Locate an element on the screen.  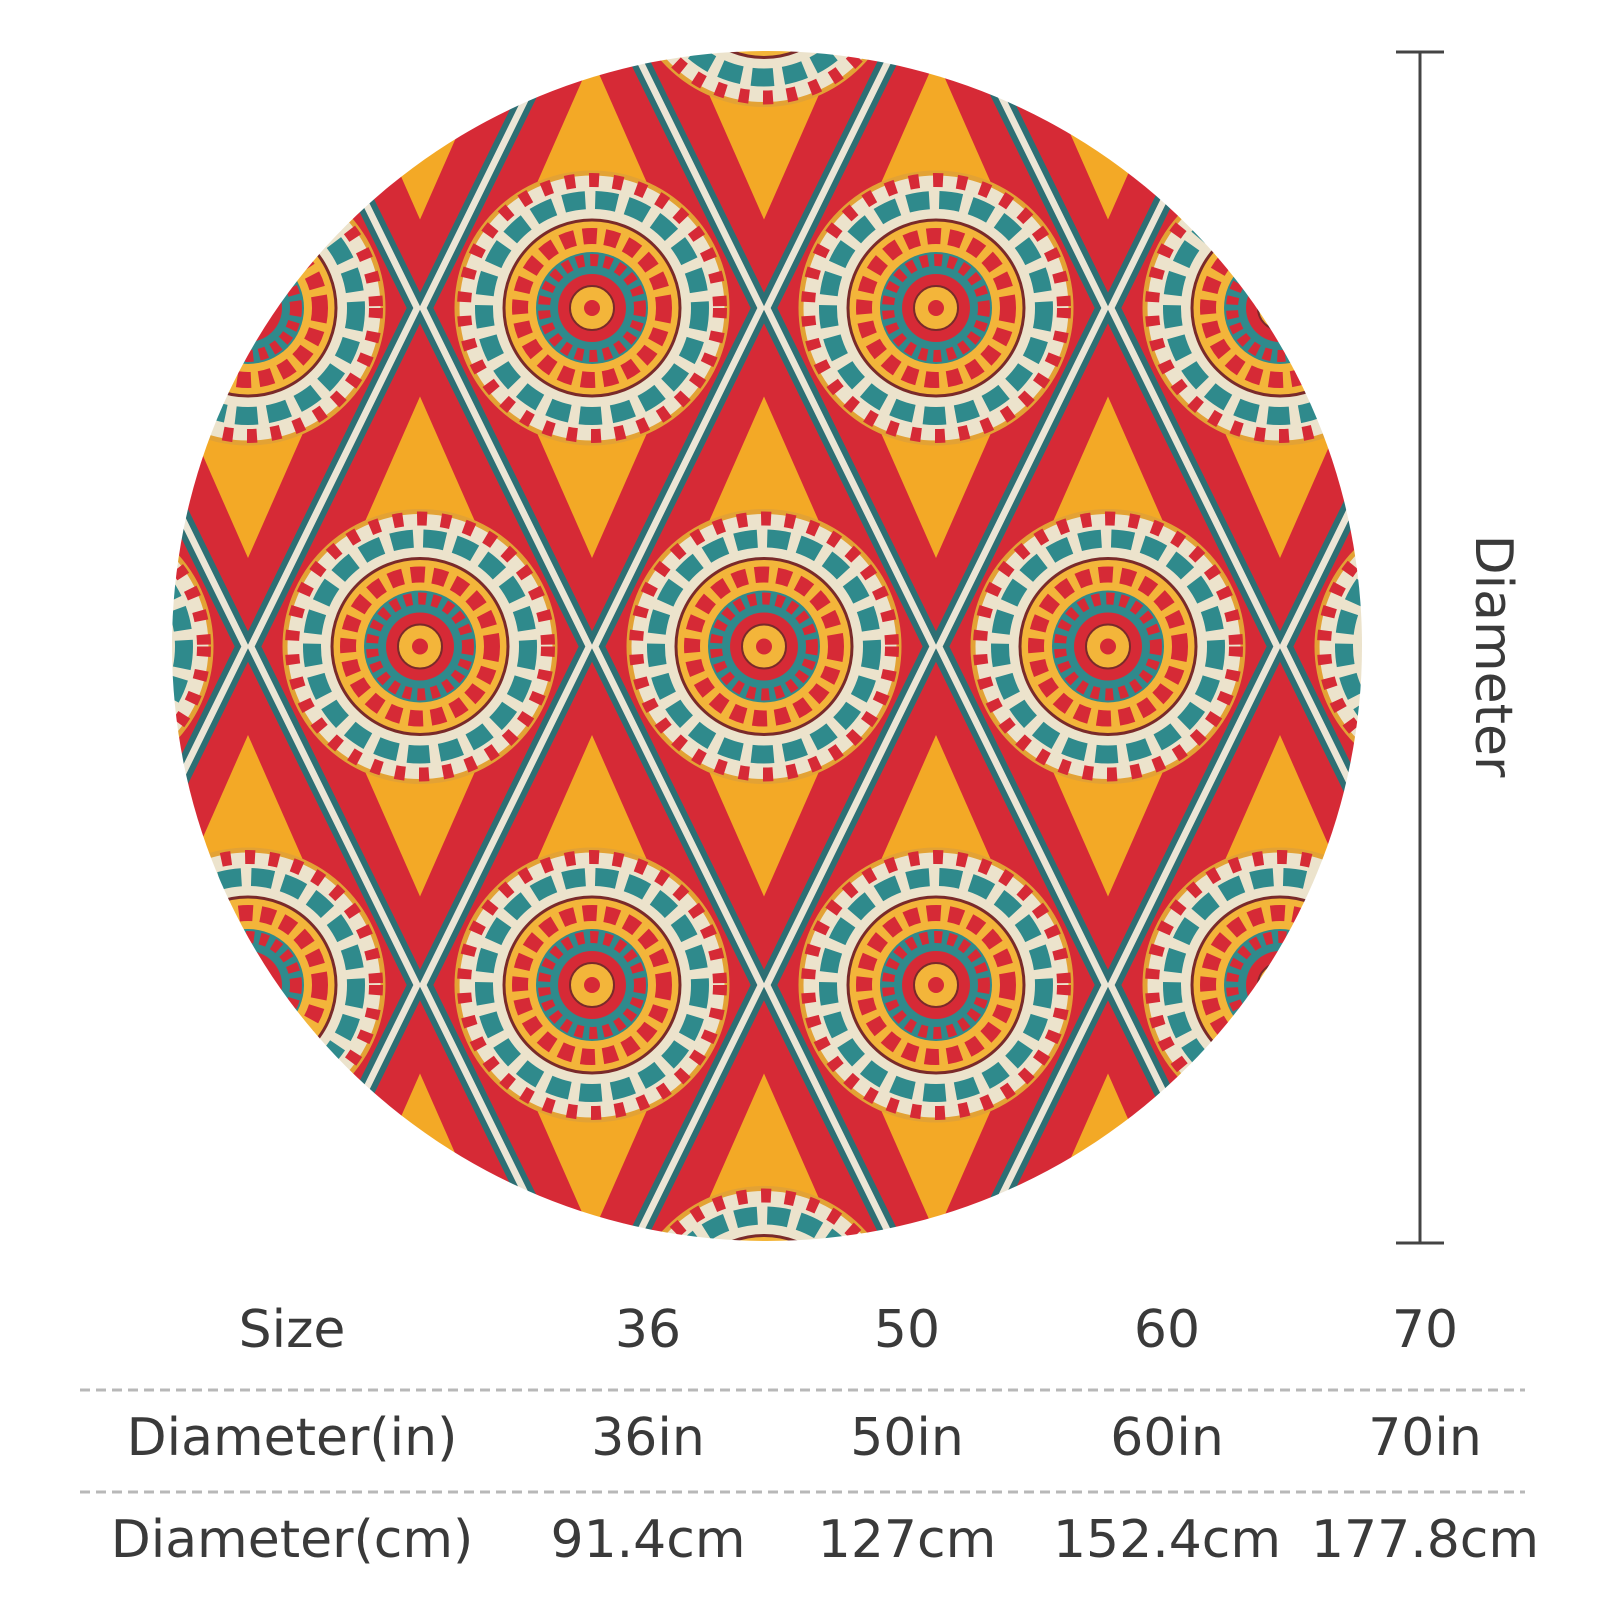
table-cell: 177.8cm is located at coordinates (1425, 1540).